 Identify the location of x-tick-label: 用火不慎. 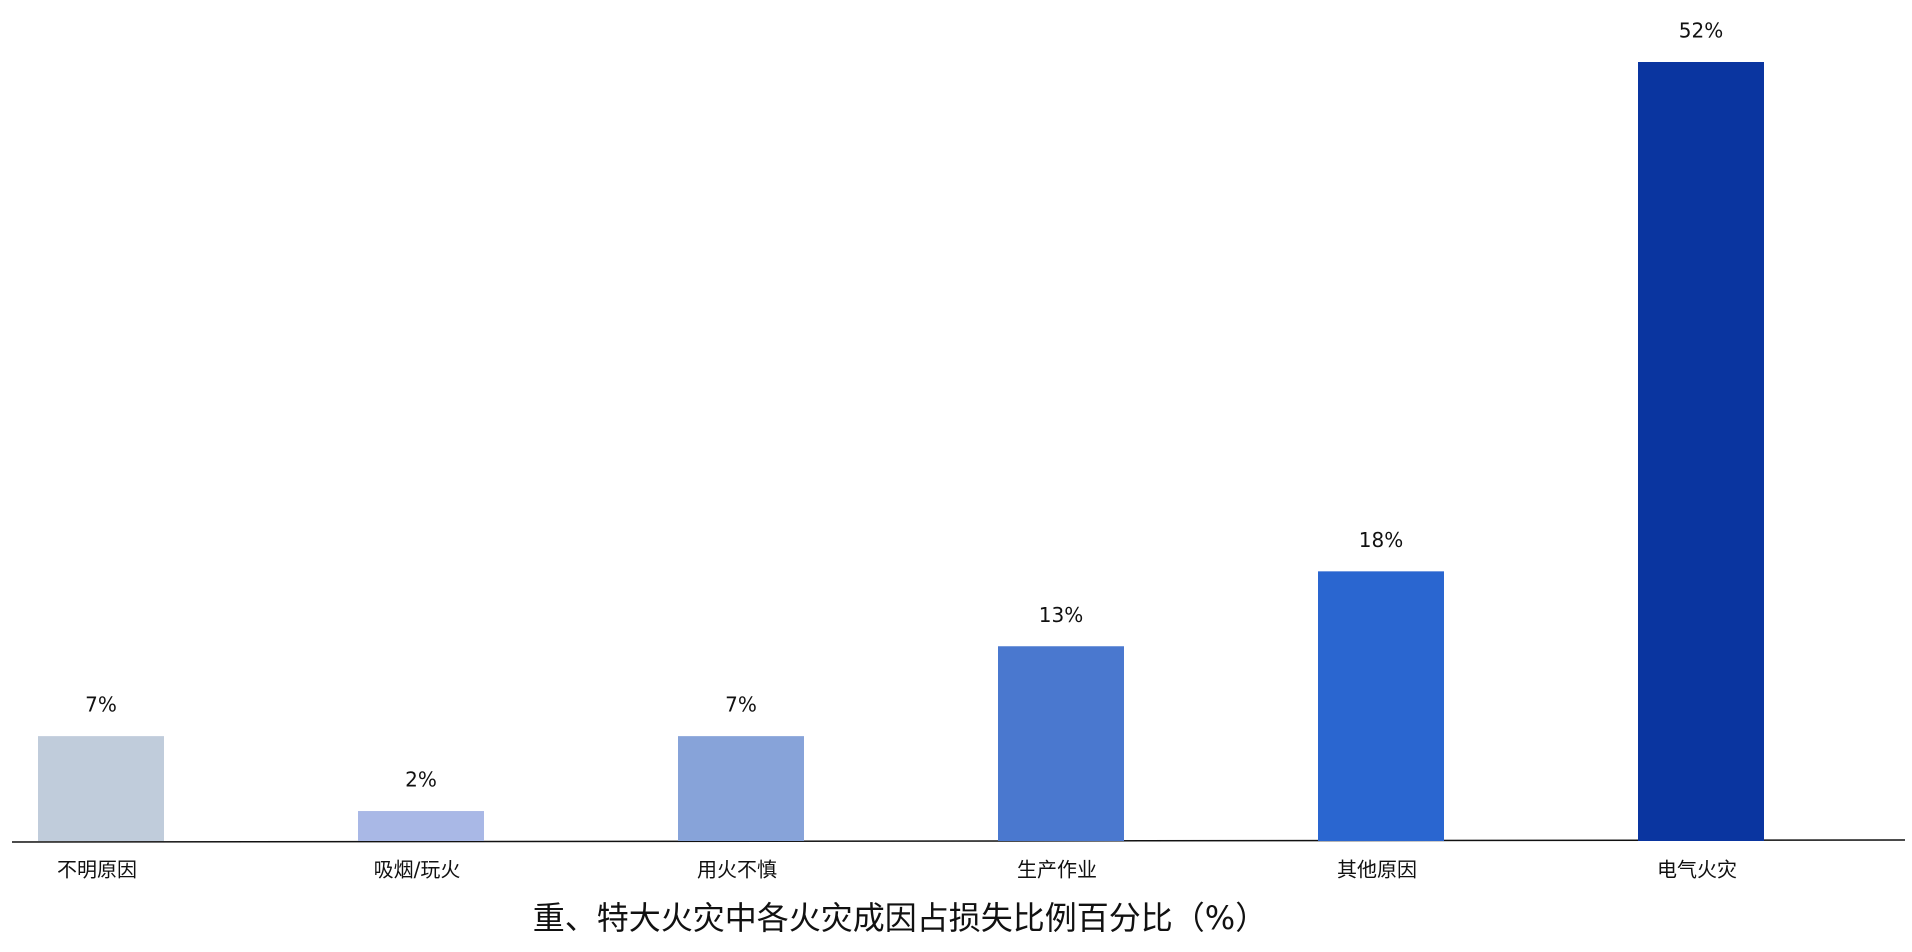
(737, 870).